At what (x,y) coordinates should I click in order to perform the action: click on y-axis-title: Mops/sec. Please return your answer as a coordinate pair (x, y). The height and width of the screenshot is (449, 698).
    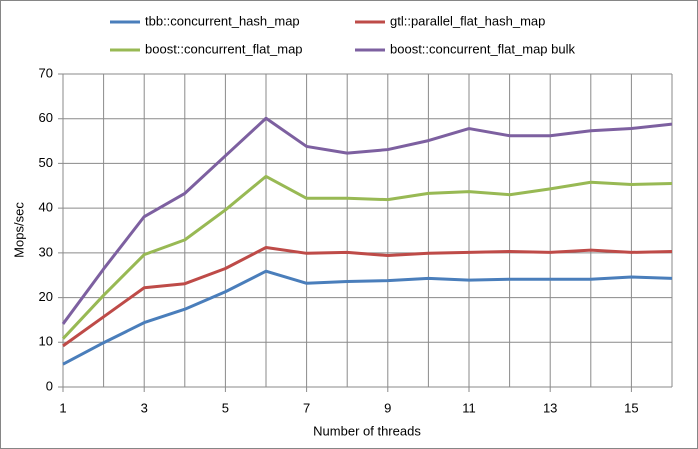
    Looking at the image, I should click on (18, 230).